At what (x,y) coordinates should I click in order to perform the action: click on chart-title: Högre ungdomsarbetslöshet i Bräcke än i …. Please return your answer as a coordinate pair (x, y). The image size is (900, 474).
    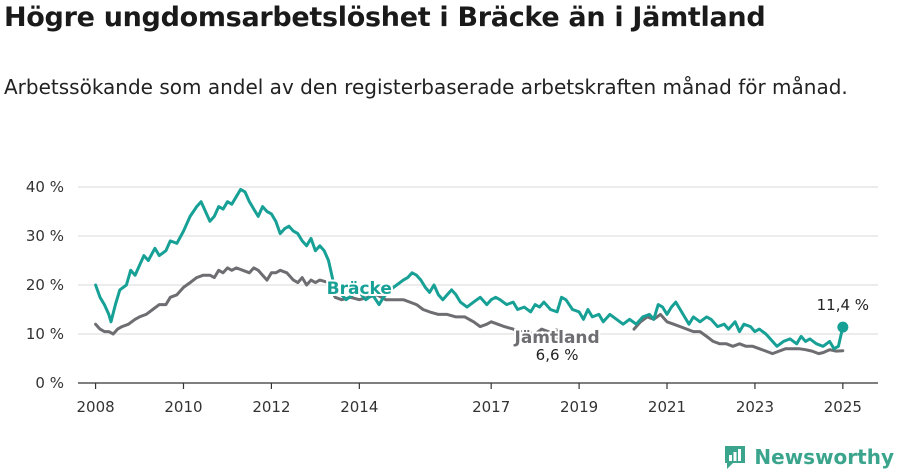
    Looking at the image, I should click on (385, 17).